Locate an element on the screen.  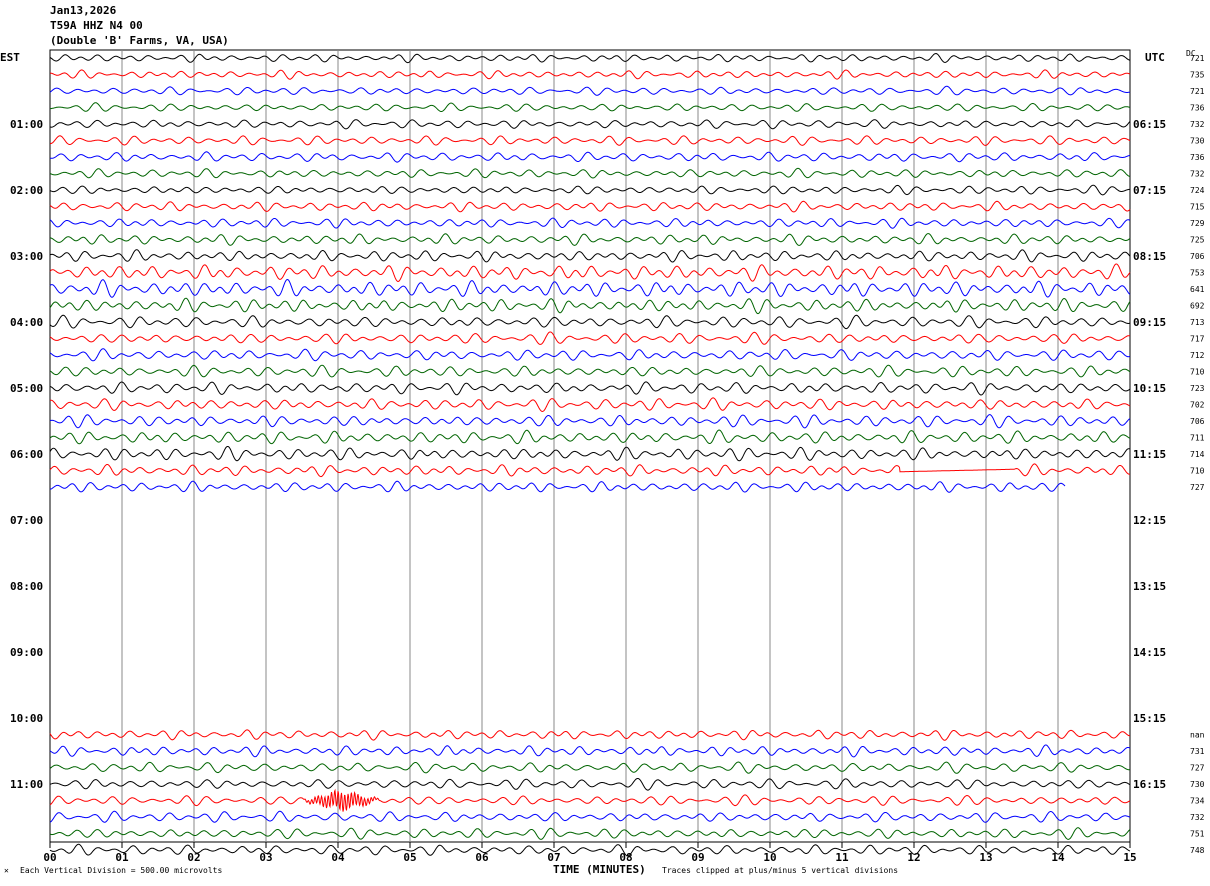
dc-offset-label: 731 is located at coordinates (1197, 751).